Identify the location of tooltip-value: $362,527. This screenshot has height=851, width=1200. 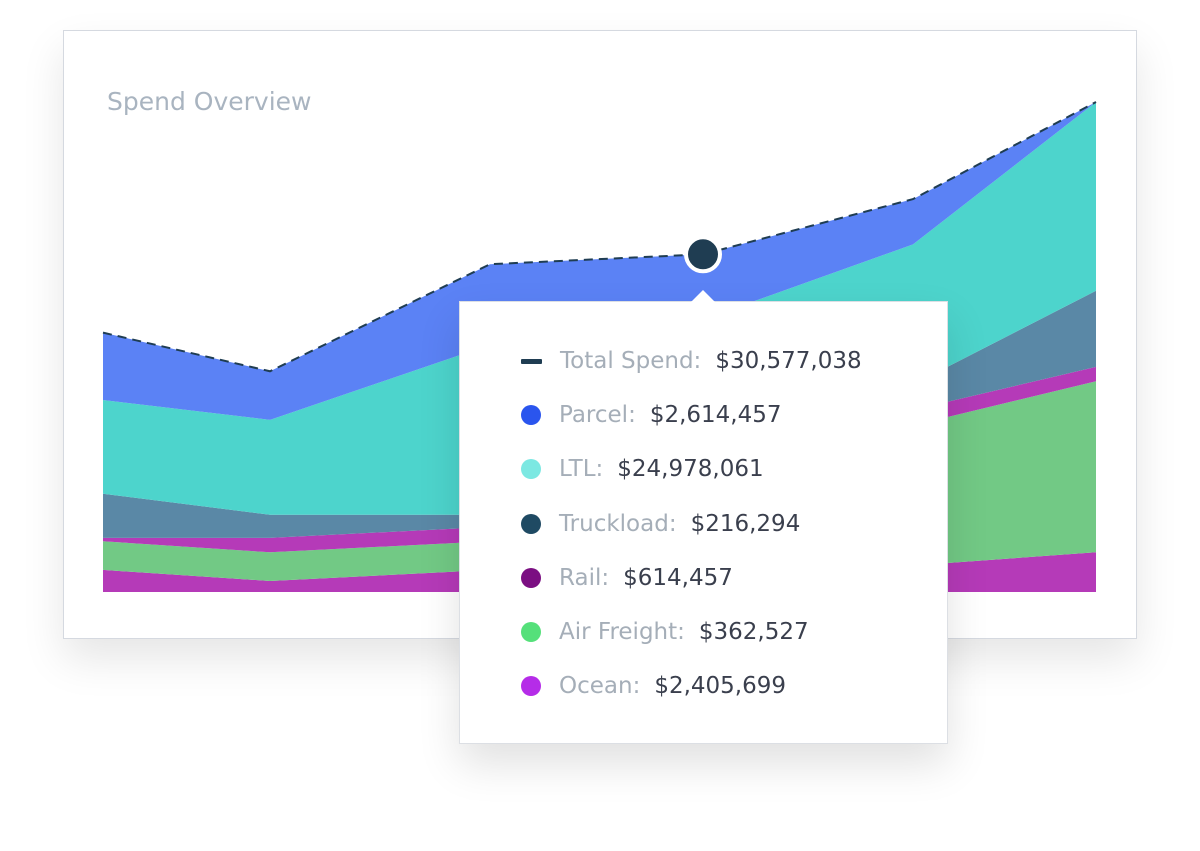
(753, 632).